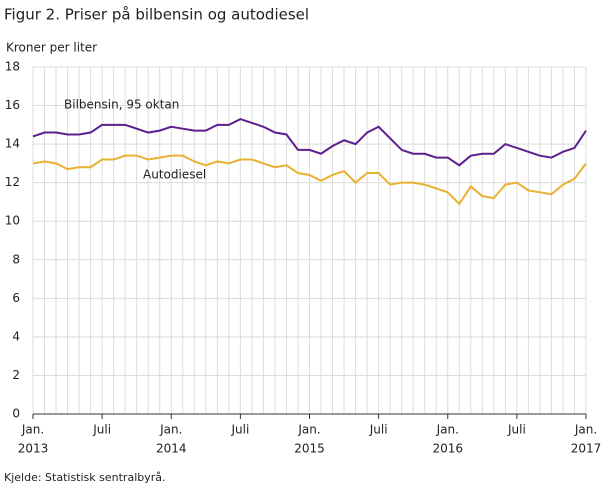 This screenshot has width=609, height=488. What do you see at coordinates (16, 259) in the screenshot?
I see `y-tick-label: 8` at bounding box center [16, 259].